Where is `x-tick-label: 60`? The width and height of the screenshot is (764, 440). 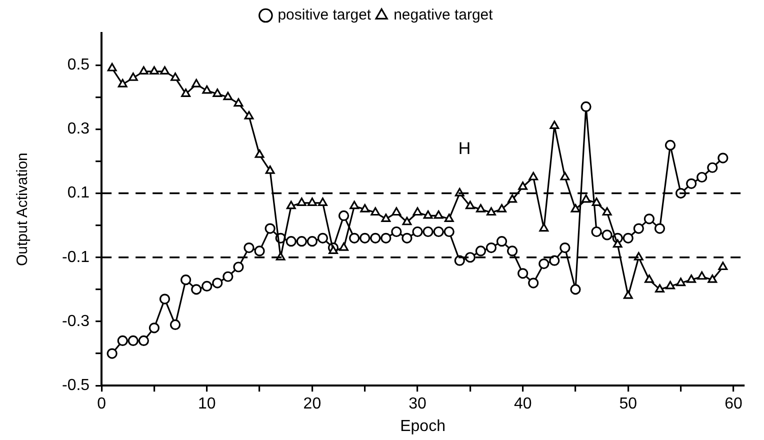
x-tick-label: 60 is located at coordinates (733, 404).